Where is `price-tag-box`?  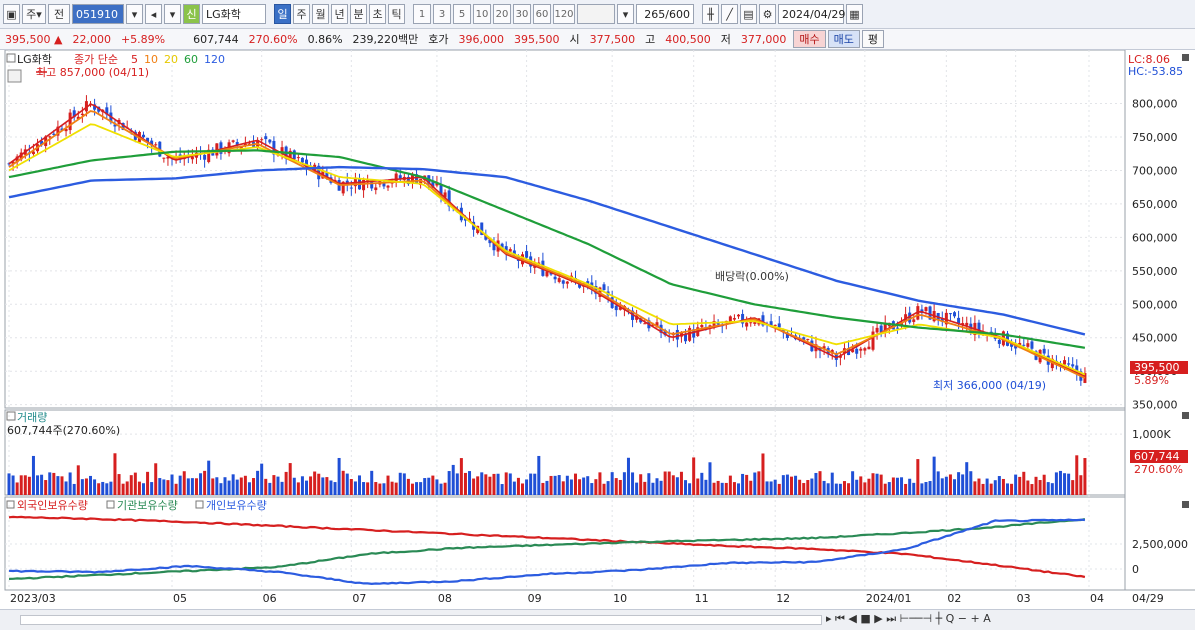
price-tag-box is located at coordinates (1159, 367).